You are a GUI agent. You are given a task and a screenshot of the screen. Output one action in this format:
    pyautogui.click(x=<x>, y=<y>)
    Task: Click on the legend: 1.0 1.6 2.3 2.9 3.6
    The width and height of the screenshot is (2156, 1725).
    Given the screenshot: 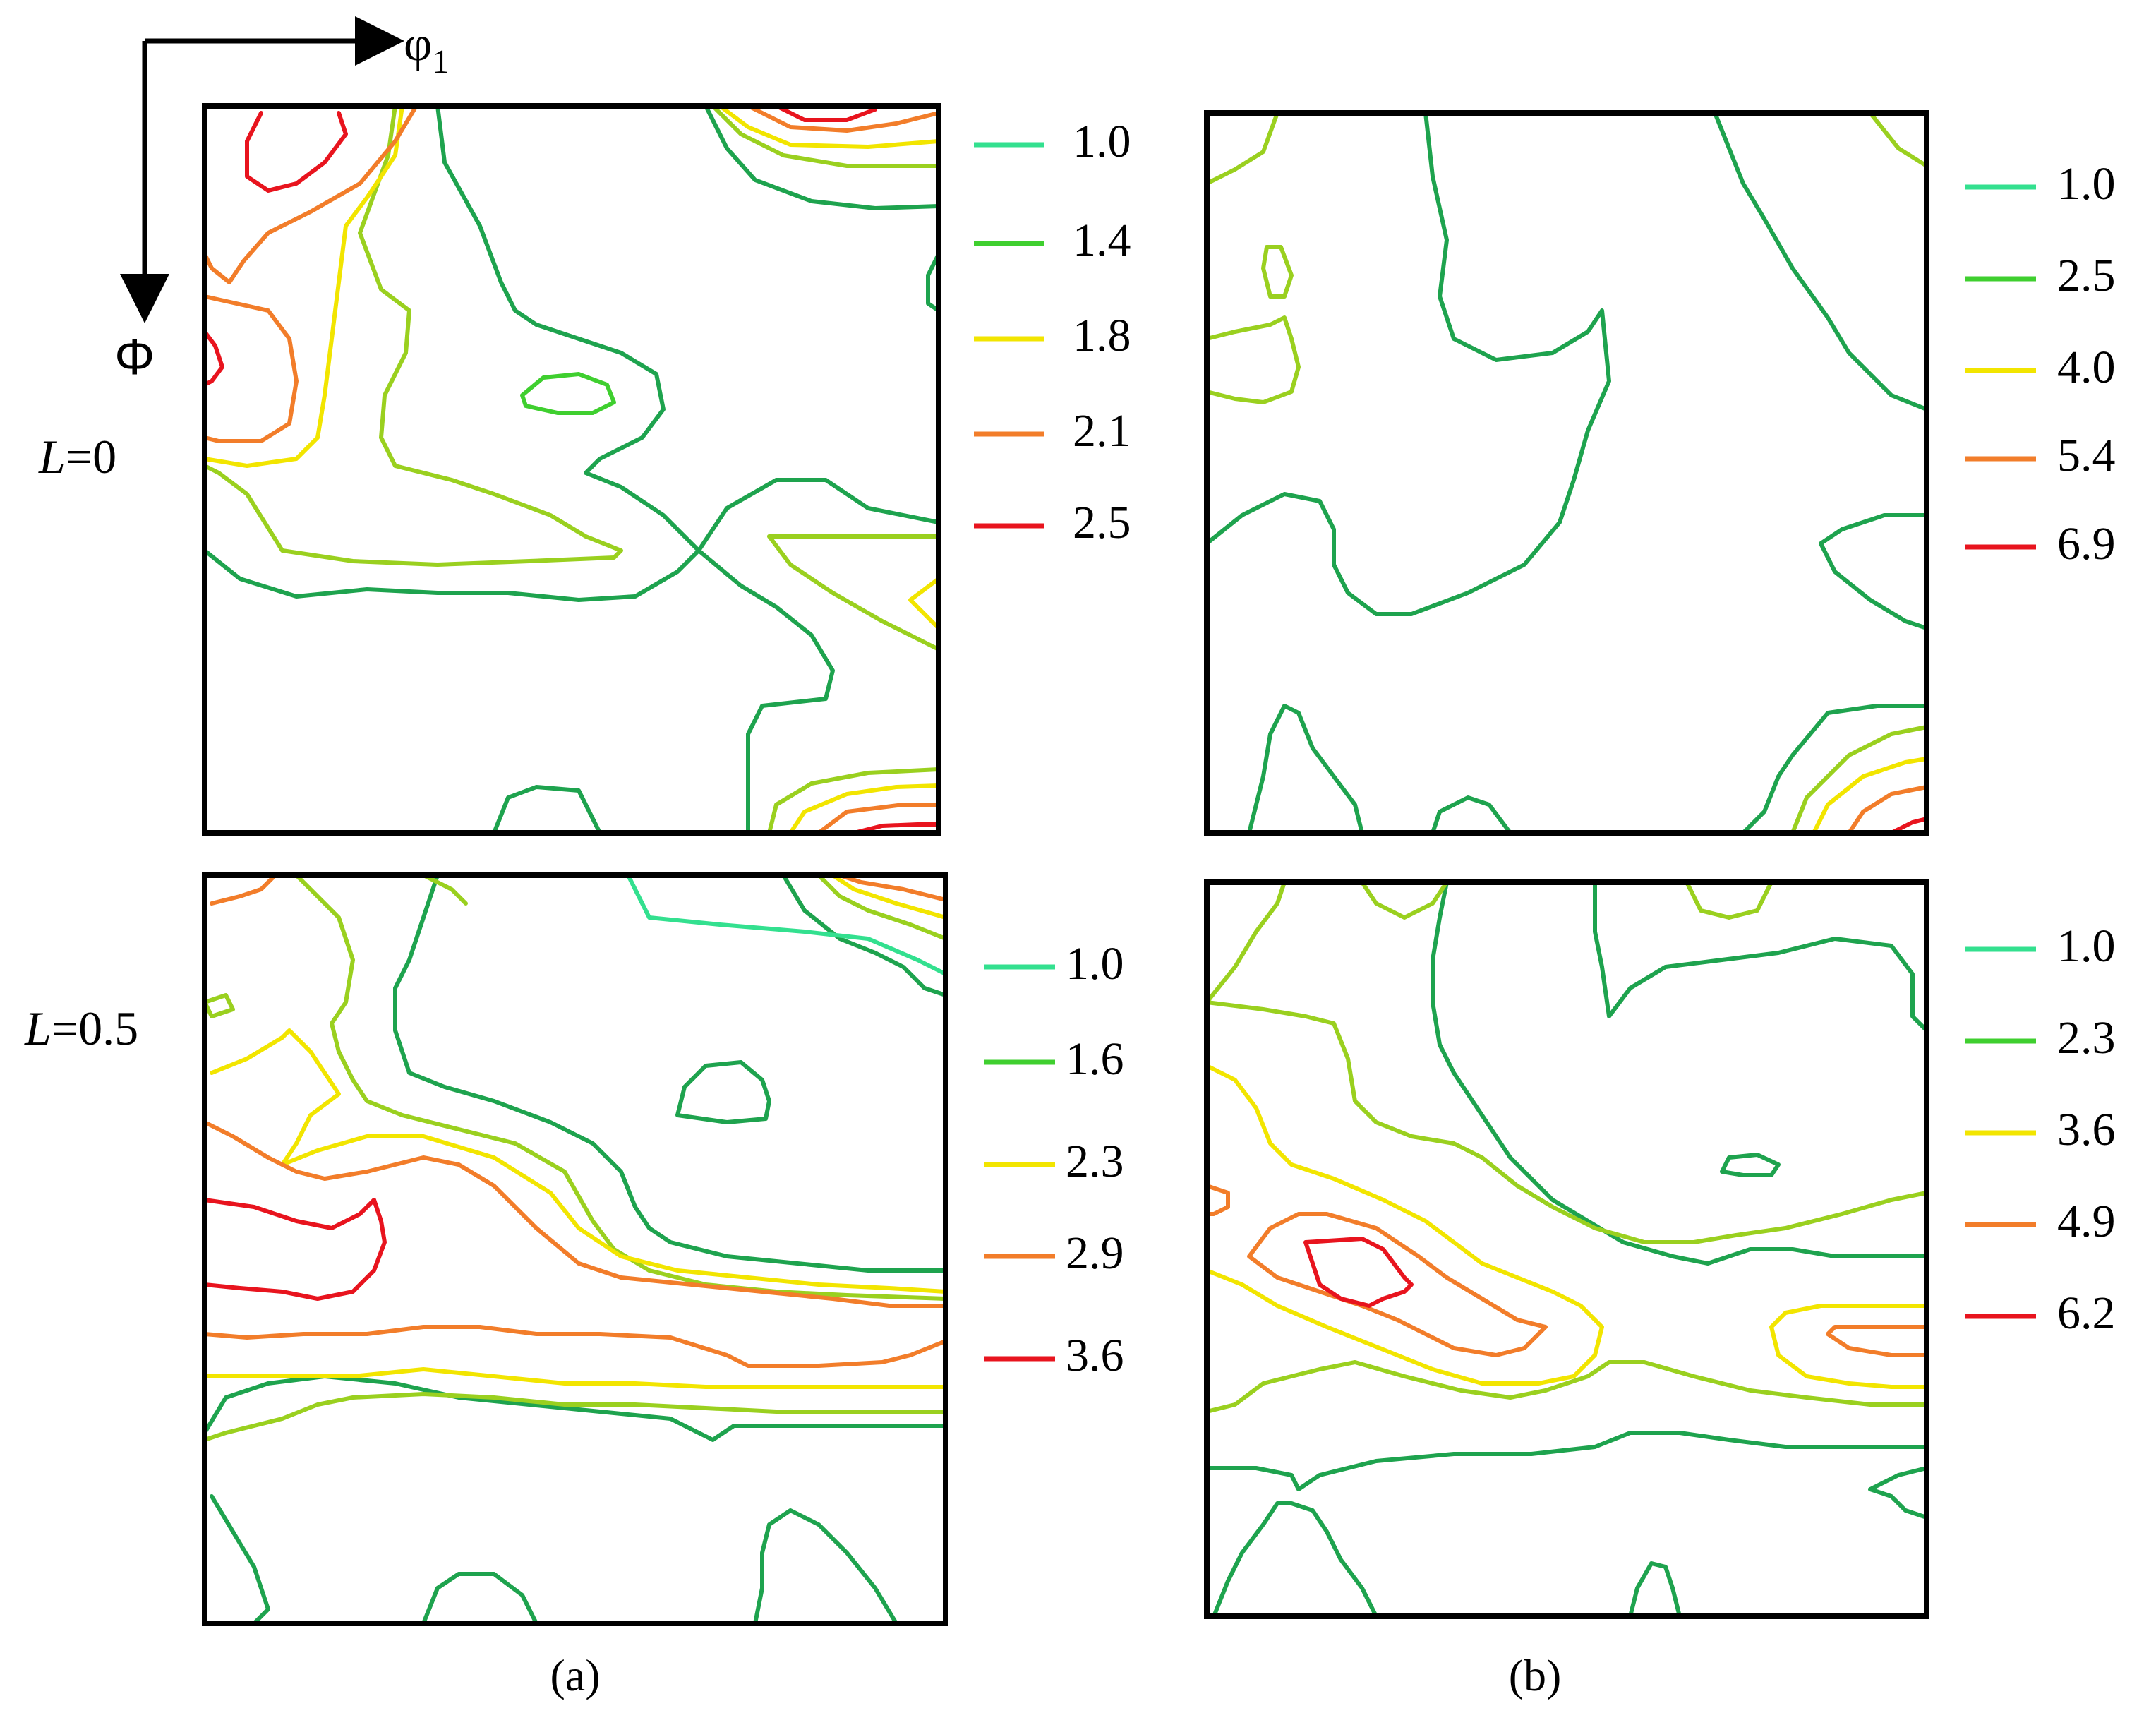 What is the action you would take?
    pyautogui.click(x=1054, y=1159)
    